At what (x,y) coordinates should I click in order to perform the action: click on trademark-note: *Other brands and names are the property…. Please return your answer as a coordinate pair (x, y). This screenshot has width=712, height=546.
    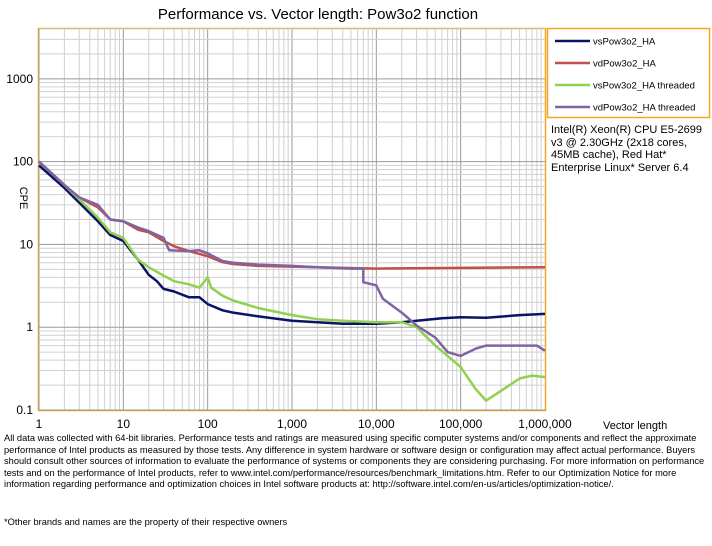
    Looking at the image, I should click on (146, 522).